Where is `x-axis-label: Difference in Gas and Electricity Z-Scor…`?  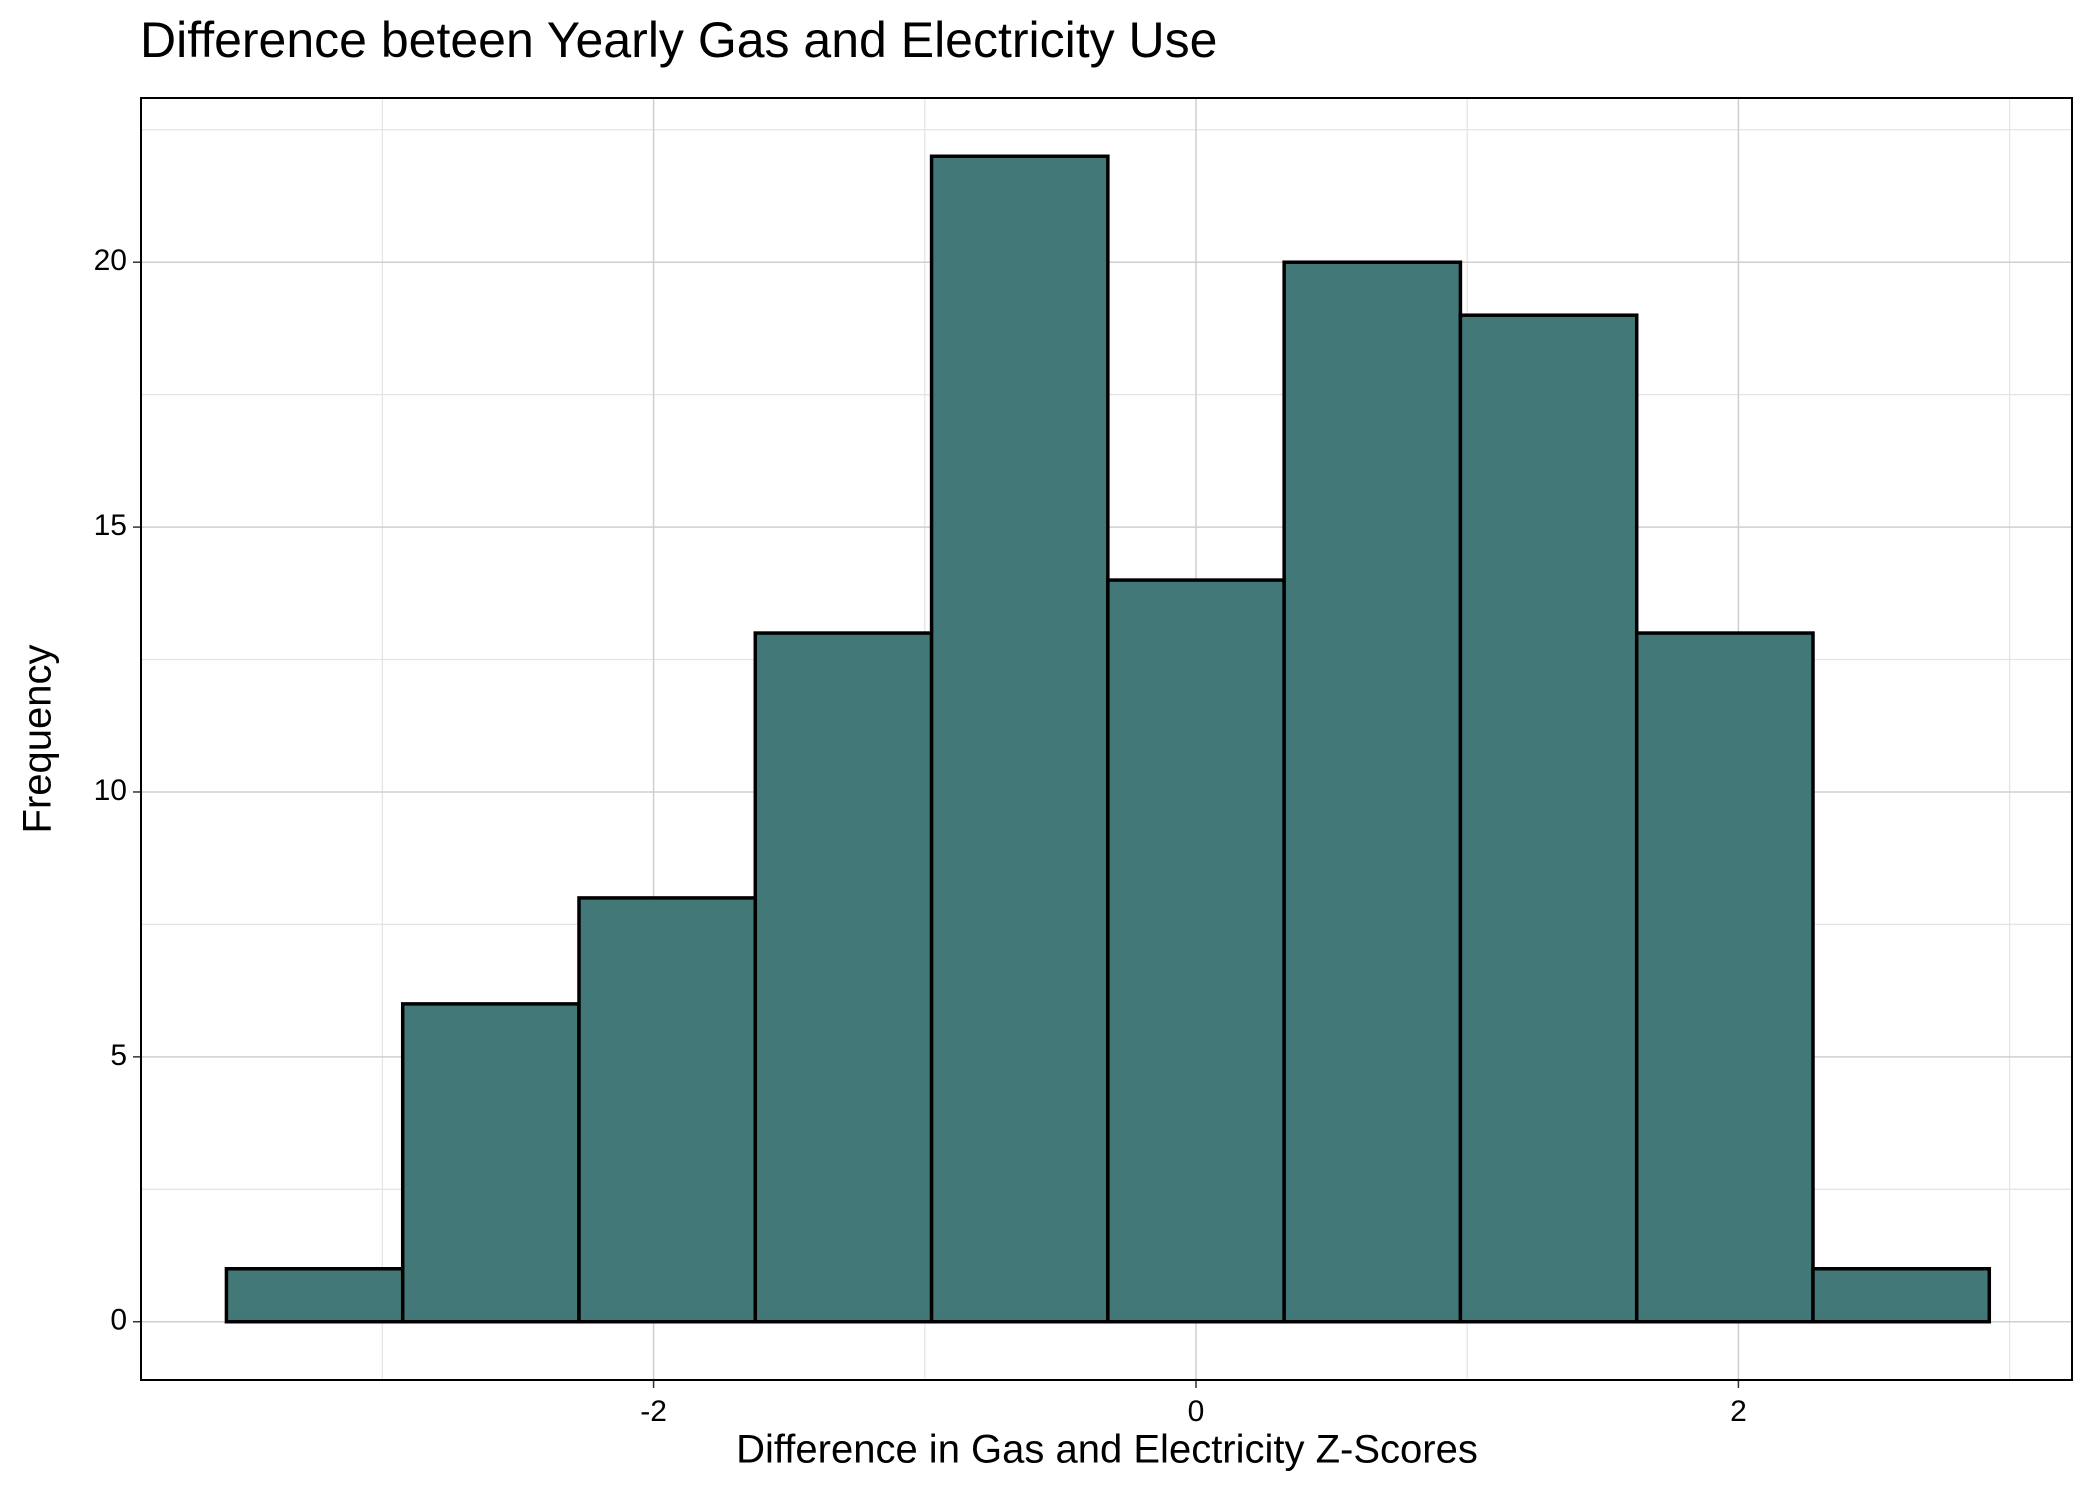
x-axis-label: Difference in Gas and Electricity Z-Scor… is located at coordinates (1107, 1450).